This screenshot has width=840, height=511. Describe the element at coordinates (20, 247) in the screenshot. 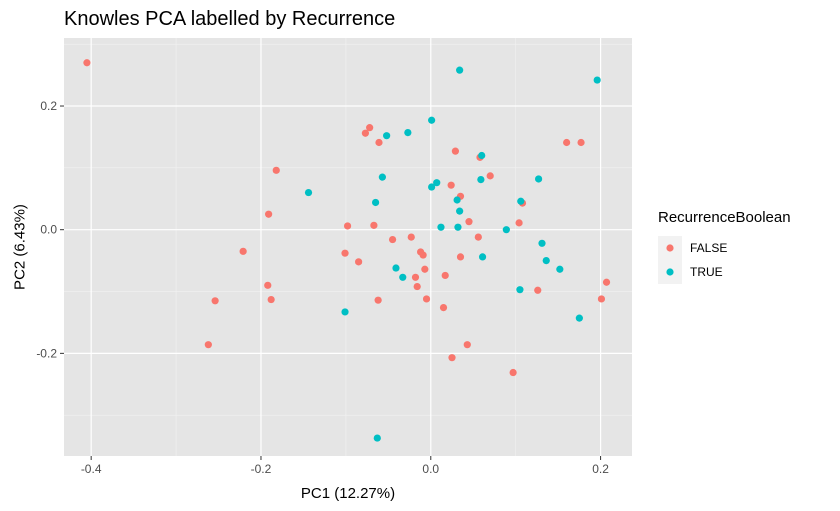

I see `y-axis-title: PC2 (6.43%)` at that location.